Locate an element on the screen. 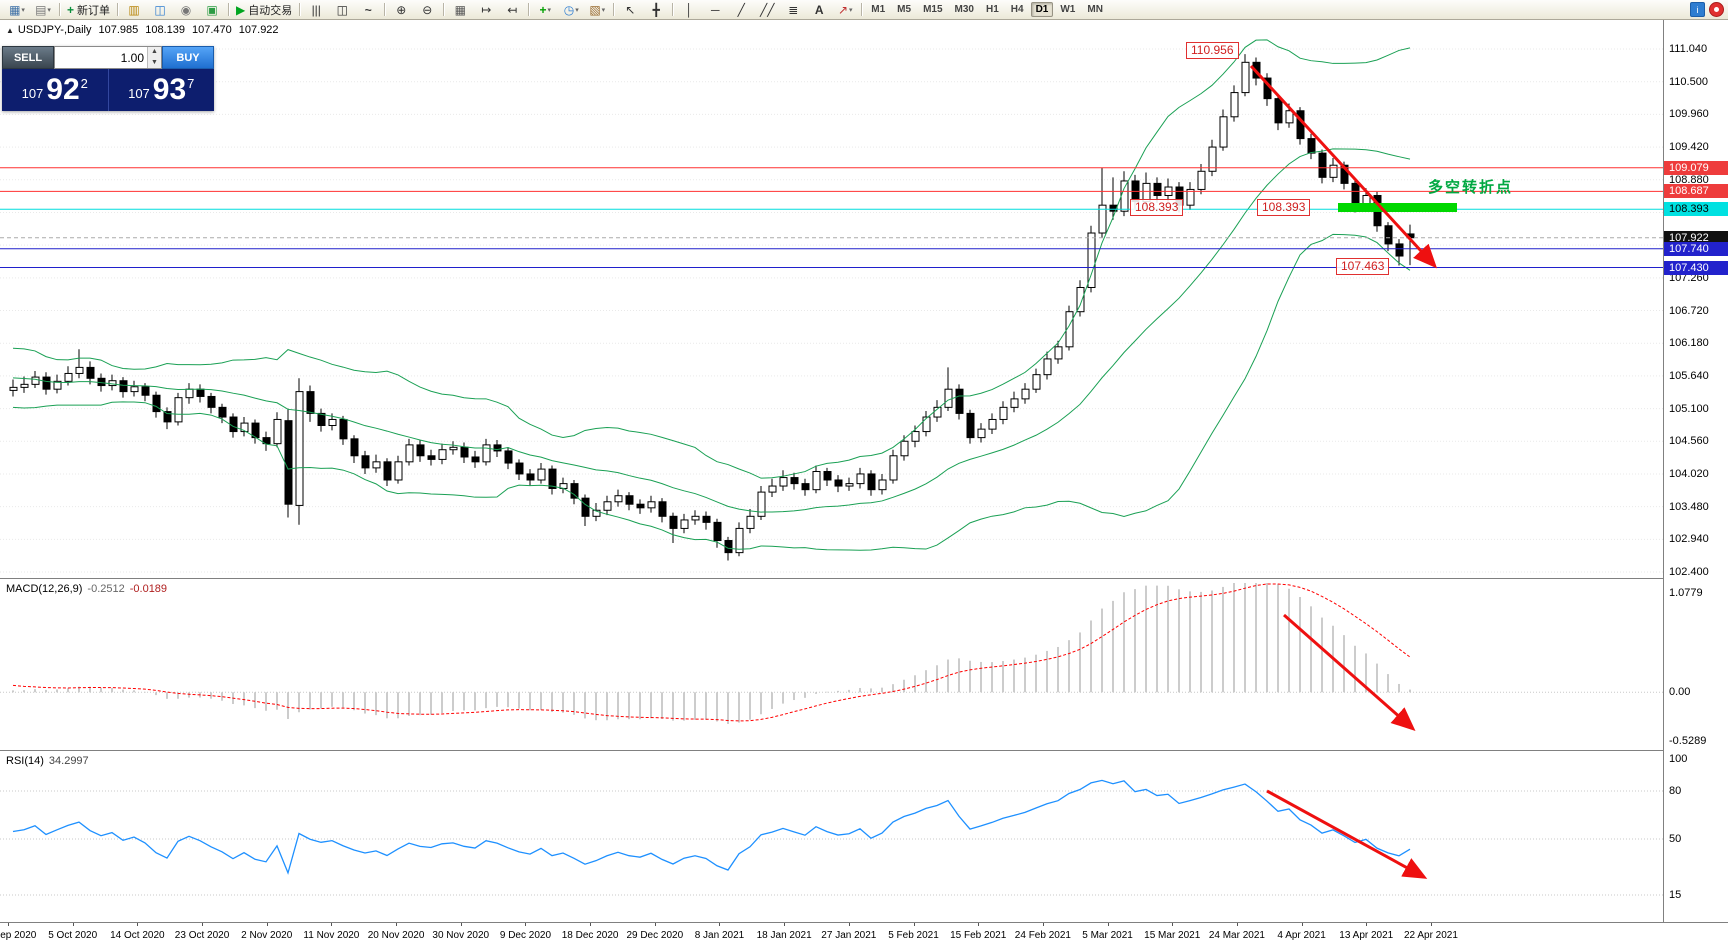 This screenshot has height=946, width=1728. crosshair-icon: ╋ is located at coordinates (656, 10).